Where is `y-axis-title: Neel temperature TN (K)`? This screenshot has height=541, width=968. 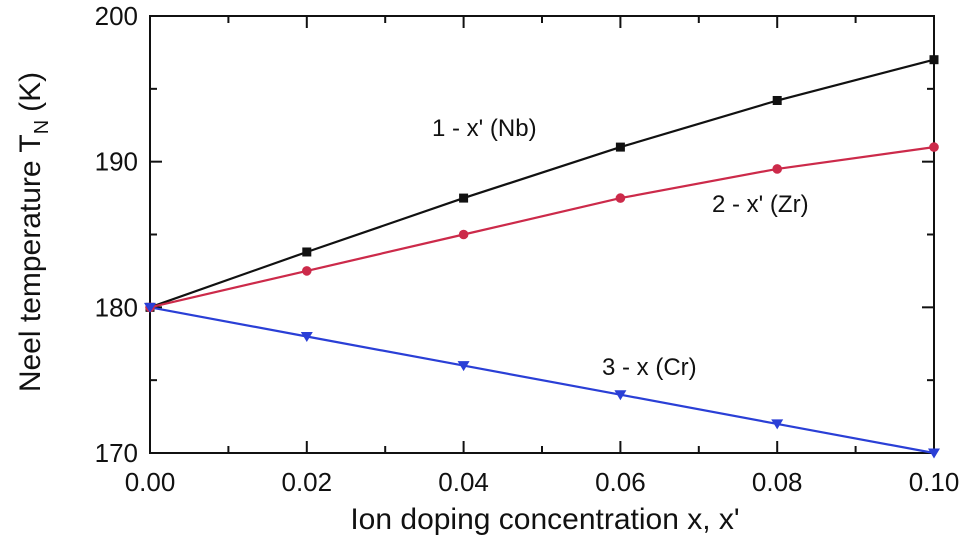 y-axis-title: Neel temperature TN (K) is located at coordinates (33, 232).